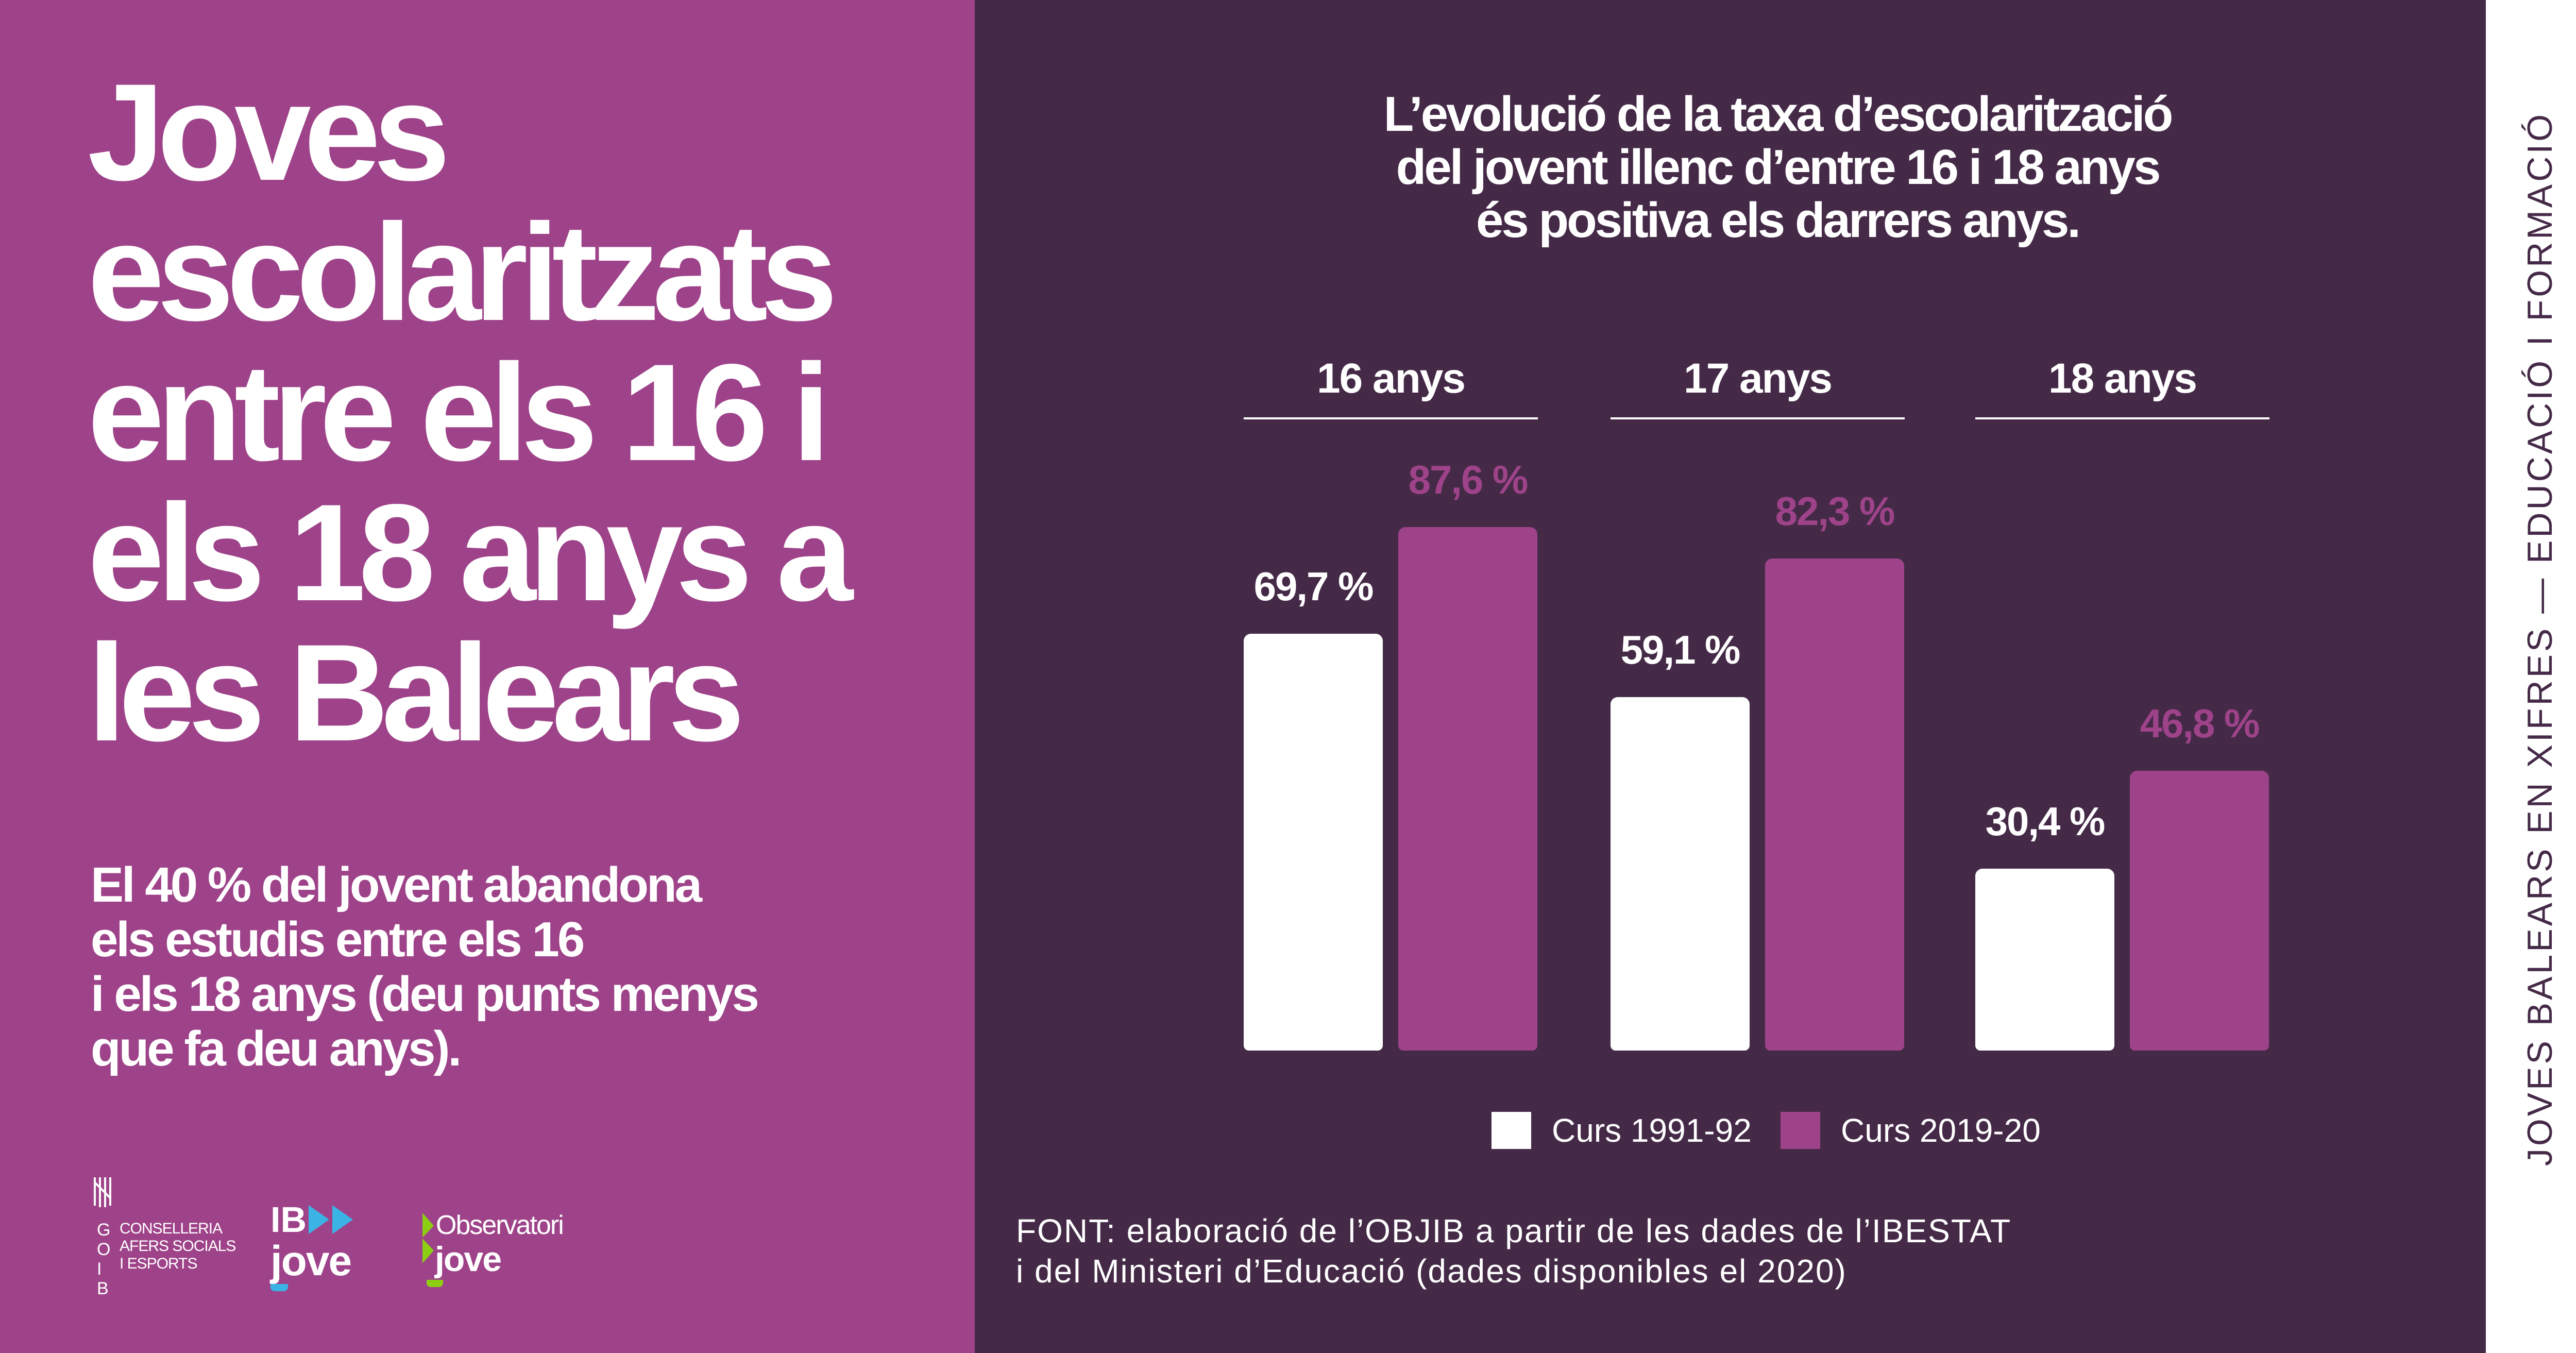  I want to click on goib-logo: GOIB CONSELLERIA AFERS SOCIALS I ESPORTS, so click(164, 1237).